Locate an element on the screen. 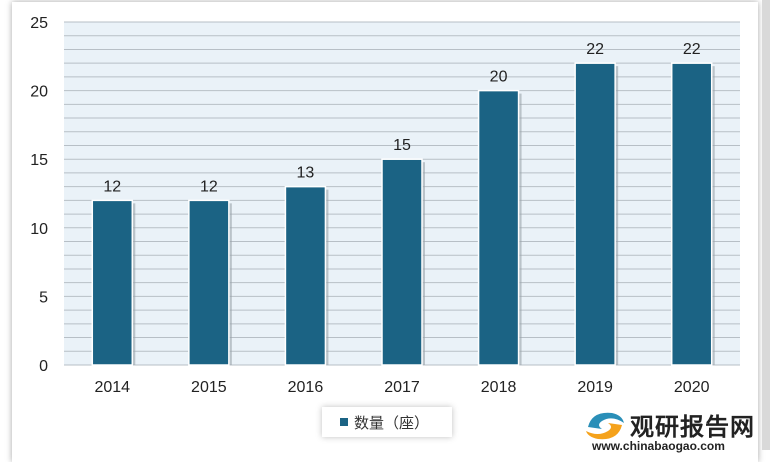 Image resolution: width=770 pixels, height=462 pixels. data-label: 20 is located at coordinates (499, 77).